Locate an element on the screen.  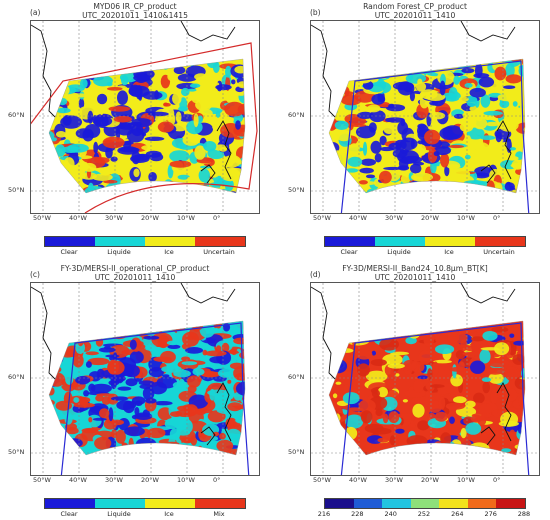
colorbar-label: 228 is located at coordinates (357, 514).